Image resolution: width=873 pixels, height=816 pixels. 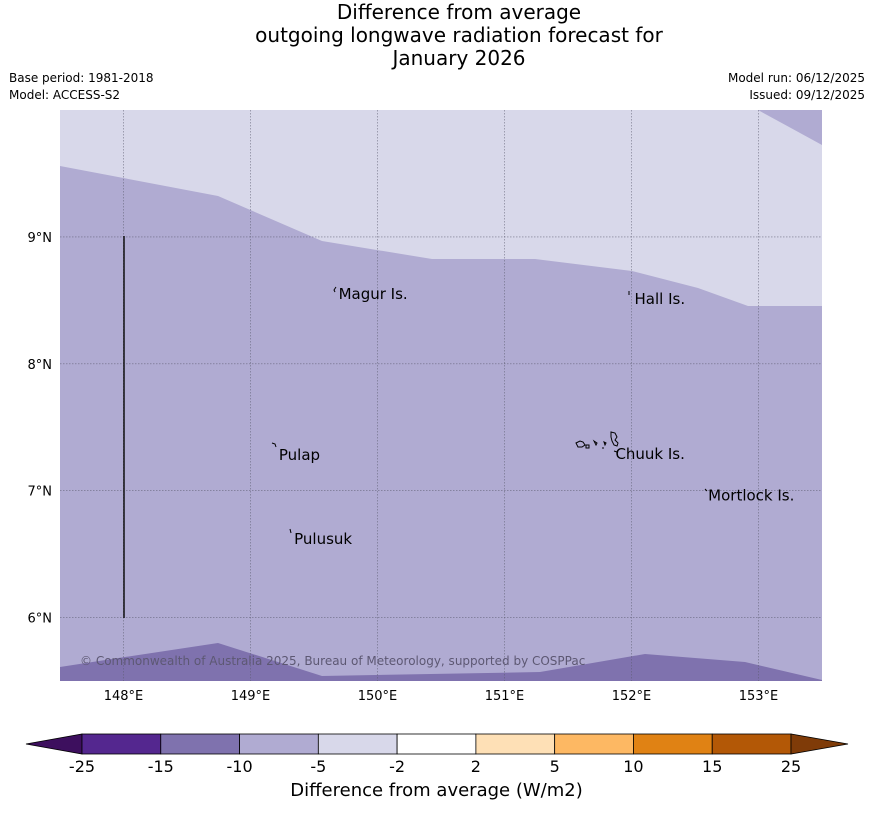 I want to click on colorbar-tick-label: 5, so click(x=555, y=766).